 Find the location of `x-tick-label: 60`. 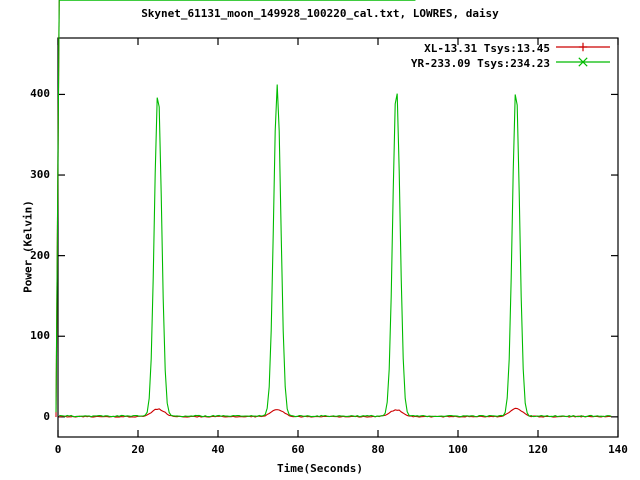

x-tick-label: 60 is located at coordinates (298, 449).